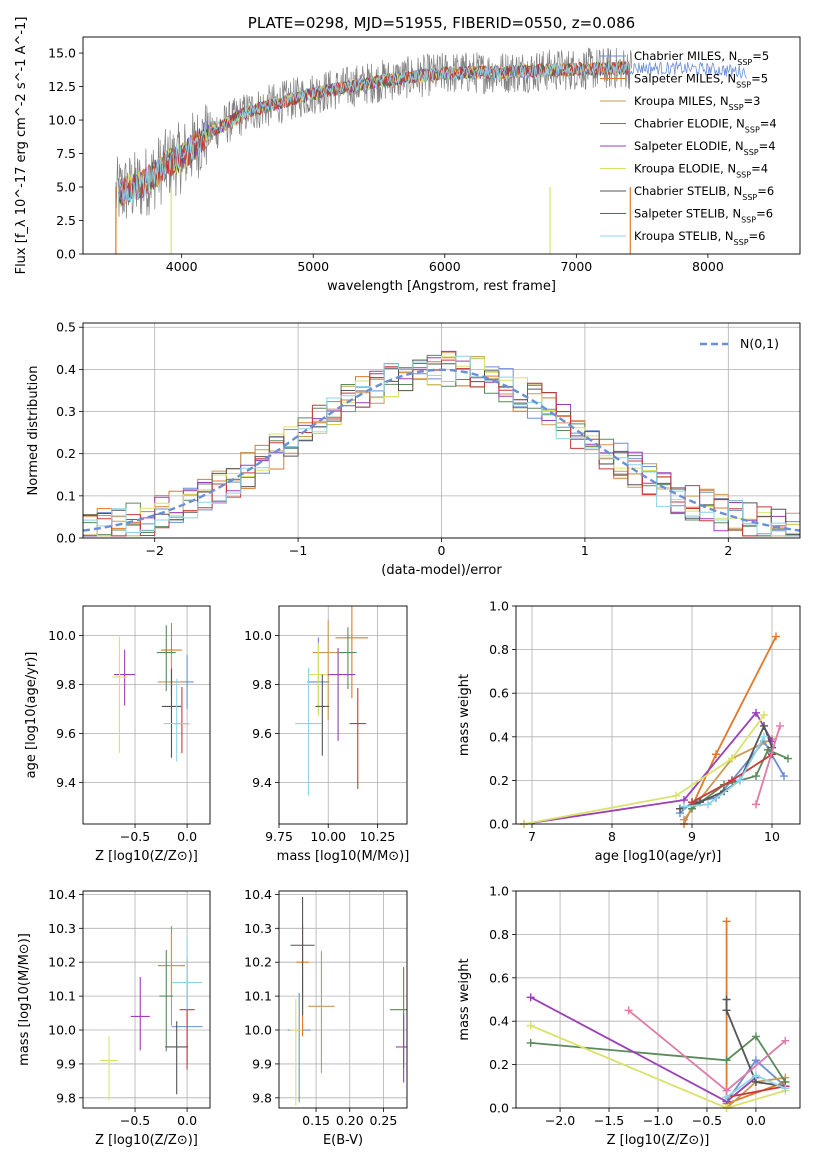 The height and width of the screenshot is (1170, 819). What do you see at coordinates (499, 649) in the screenshot?
I see `y-tick-label: 0.8` at bounding box center [499, 649].